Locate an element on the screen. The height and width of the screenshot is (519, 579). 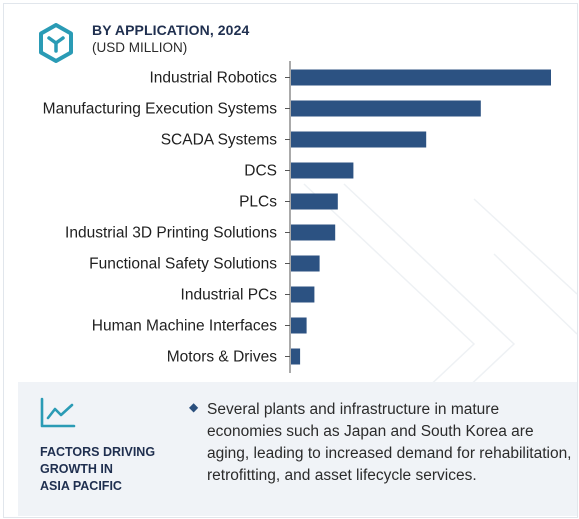
category-label: DCS is located at coordinates (260, 171).